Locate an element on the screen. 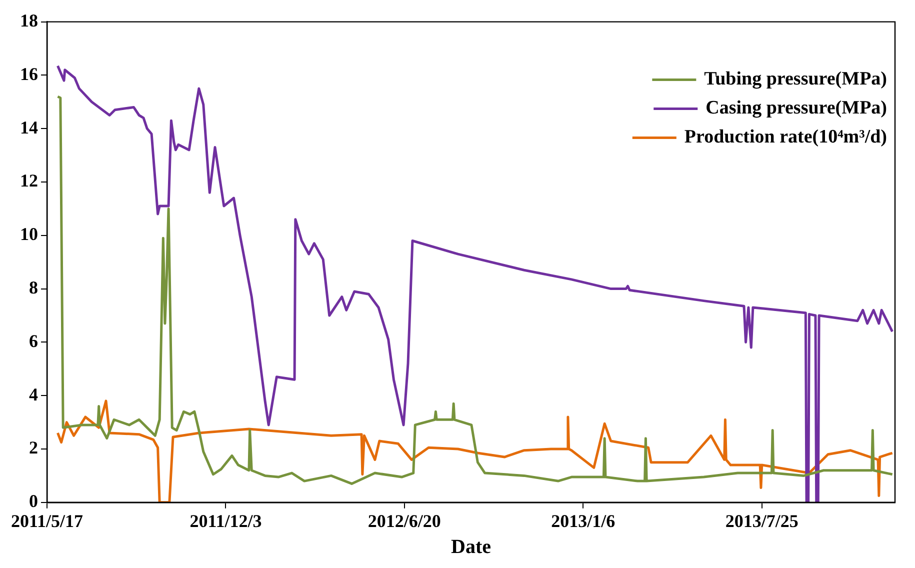 The width and height of the screenshot is (915, 568). y-tick-label: 6 is located at coordinates (33, 340).